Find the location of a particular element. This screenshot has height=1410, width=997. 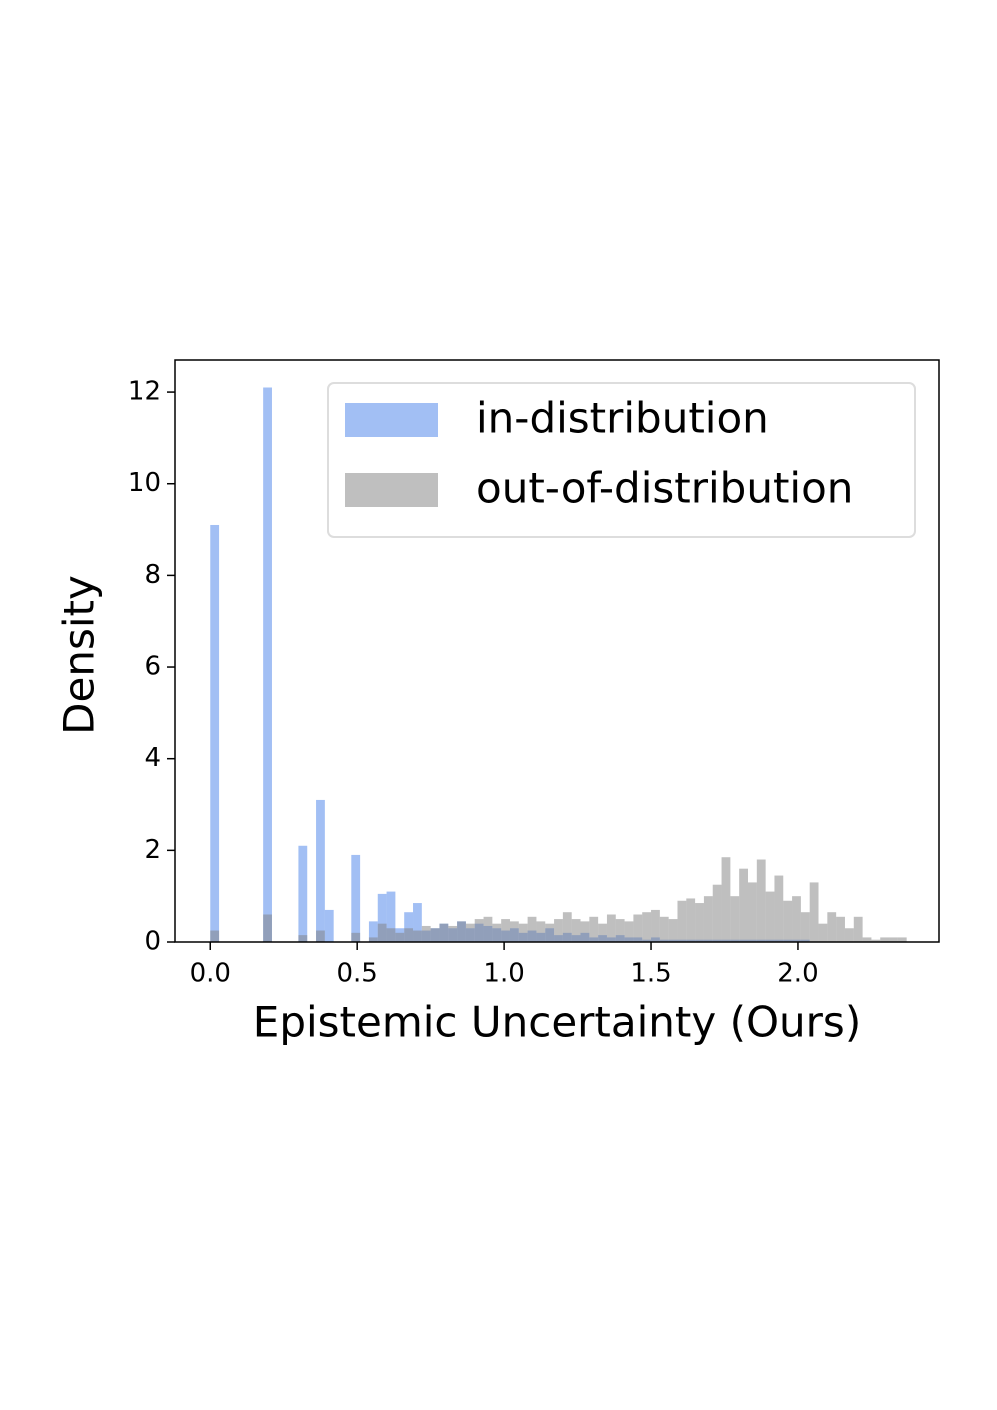

legend-box is located at coordinates (621, 460).